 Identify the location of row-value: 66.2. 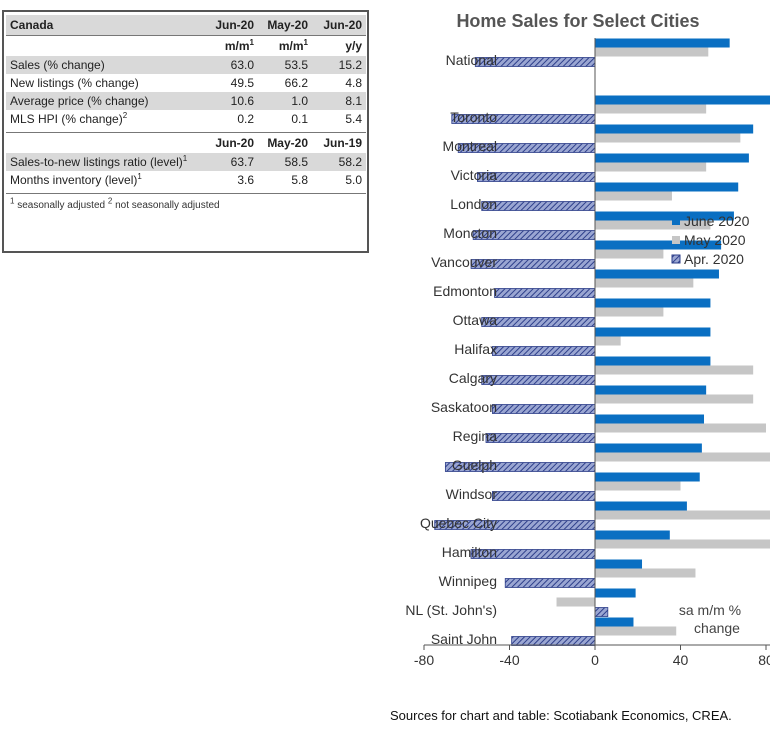
(296, 83).